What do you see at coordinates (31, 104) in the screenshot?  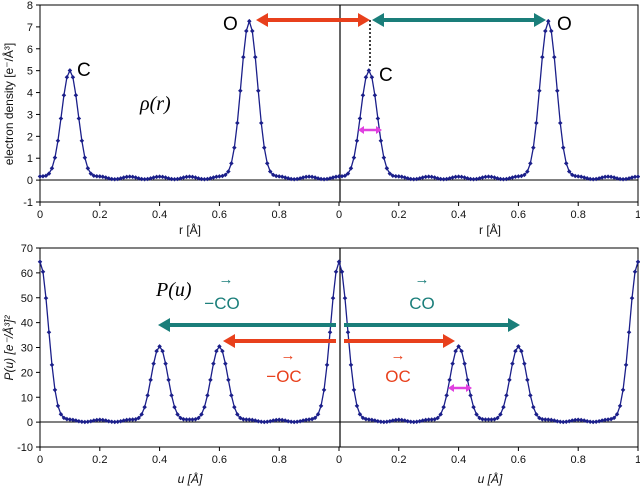 I see `top-y-ticks: -1 0 1 2 3 4 5 6 7 8` at bounding box center [31, 104].